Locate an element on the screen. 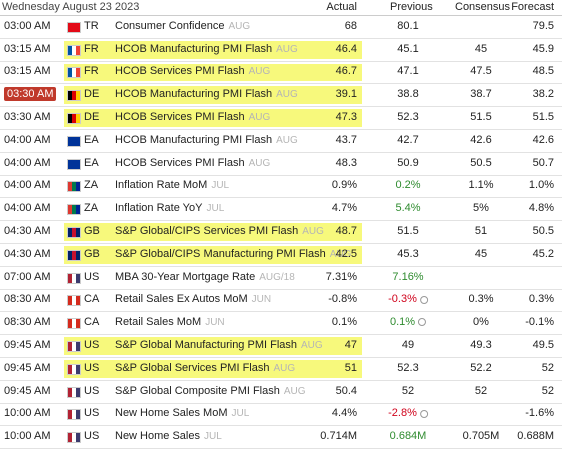  time: 04:30 AM is located at coordinates (27, 231).